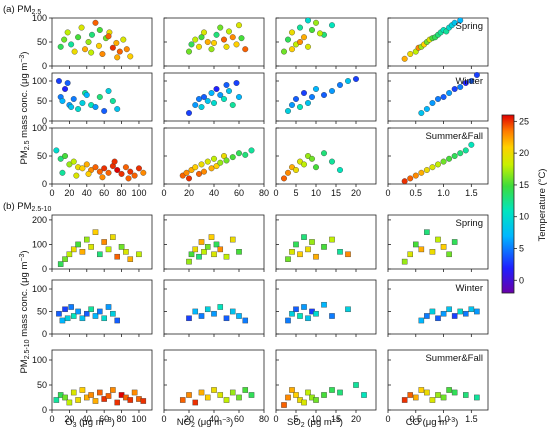  Describe the element at coordinates (316, 419) in the screenshot. I see `x-tick-label: 10` at that location.